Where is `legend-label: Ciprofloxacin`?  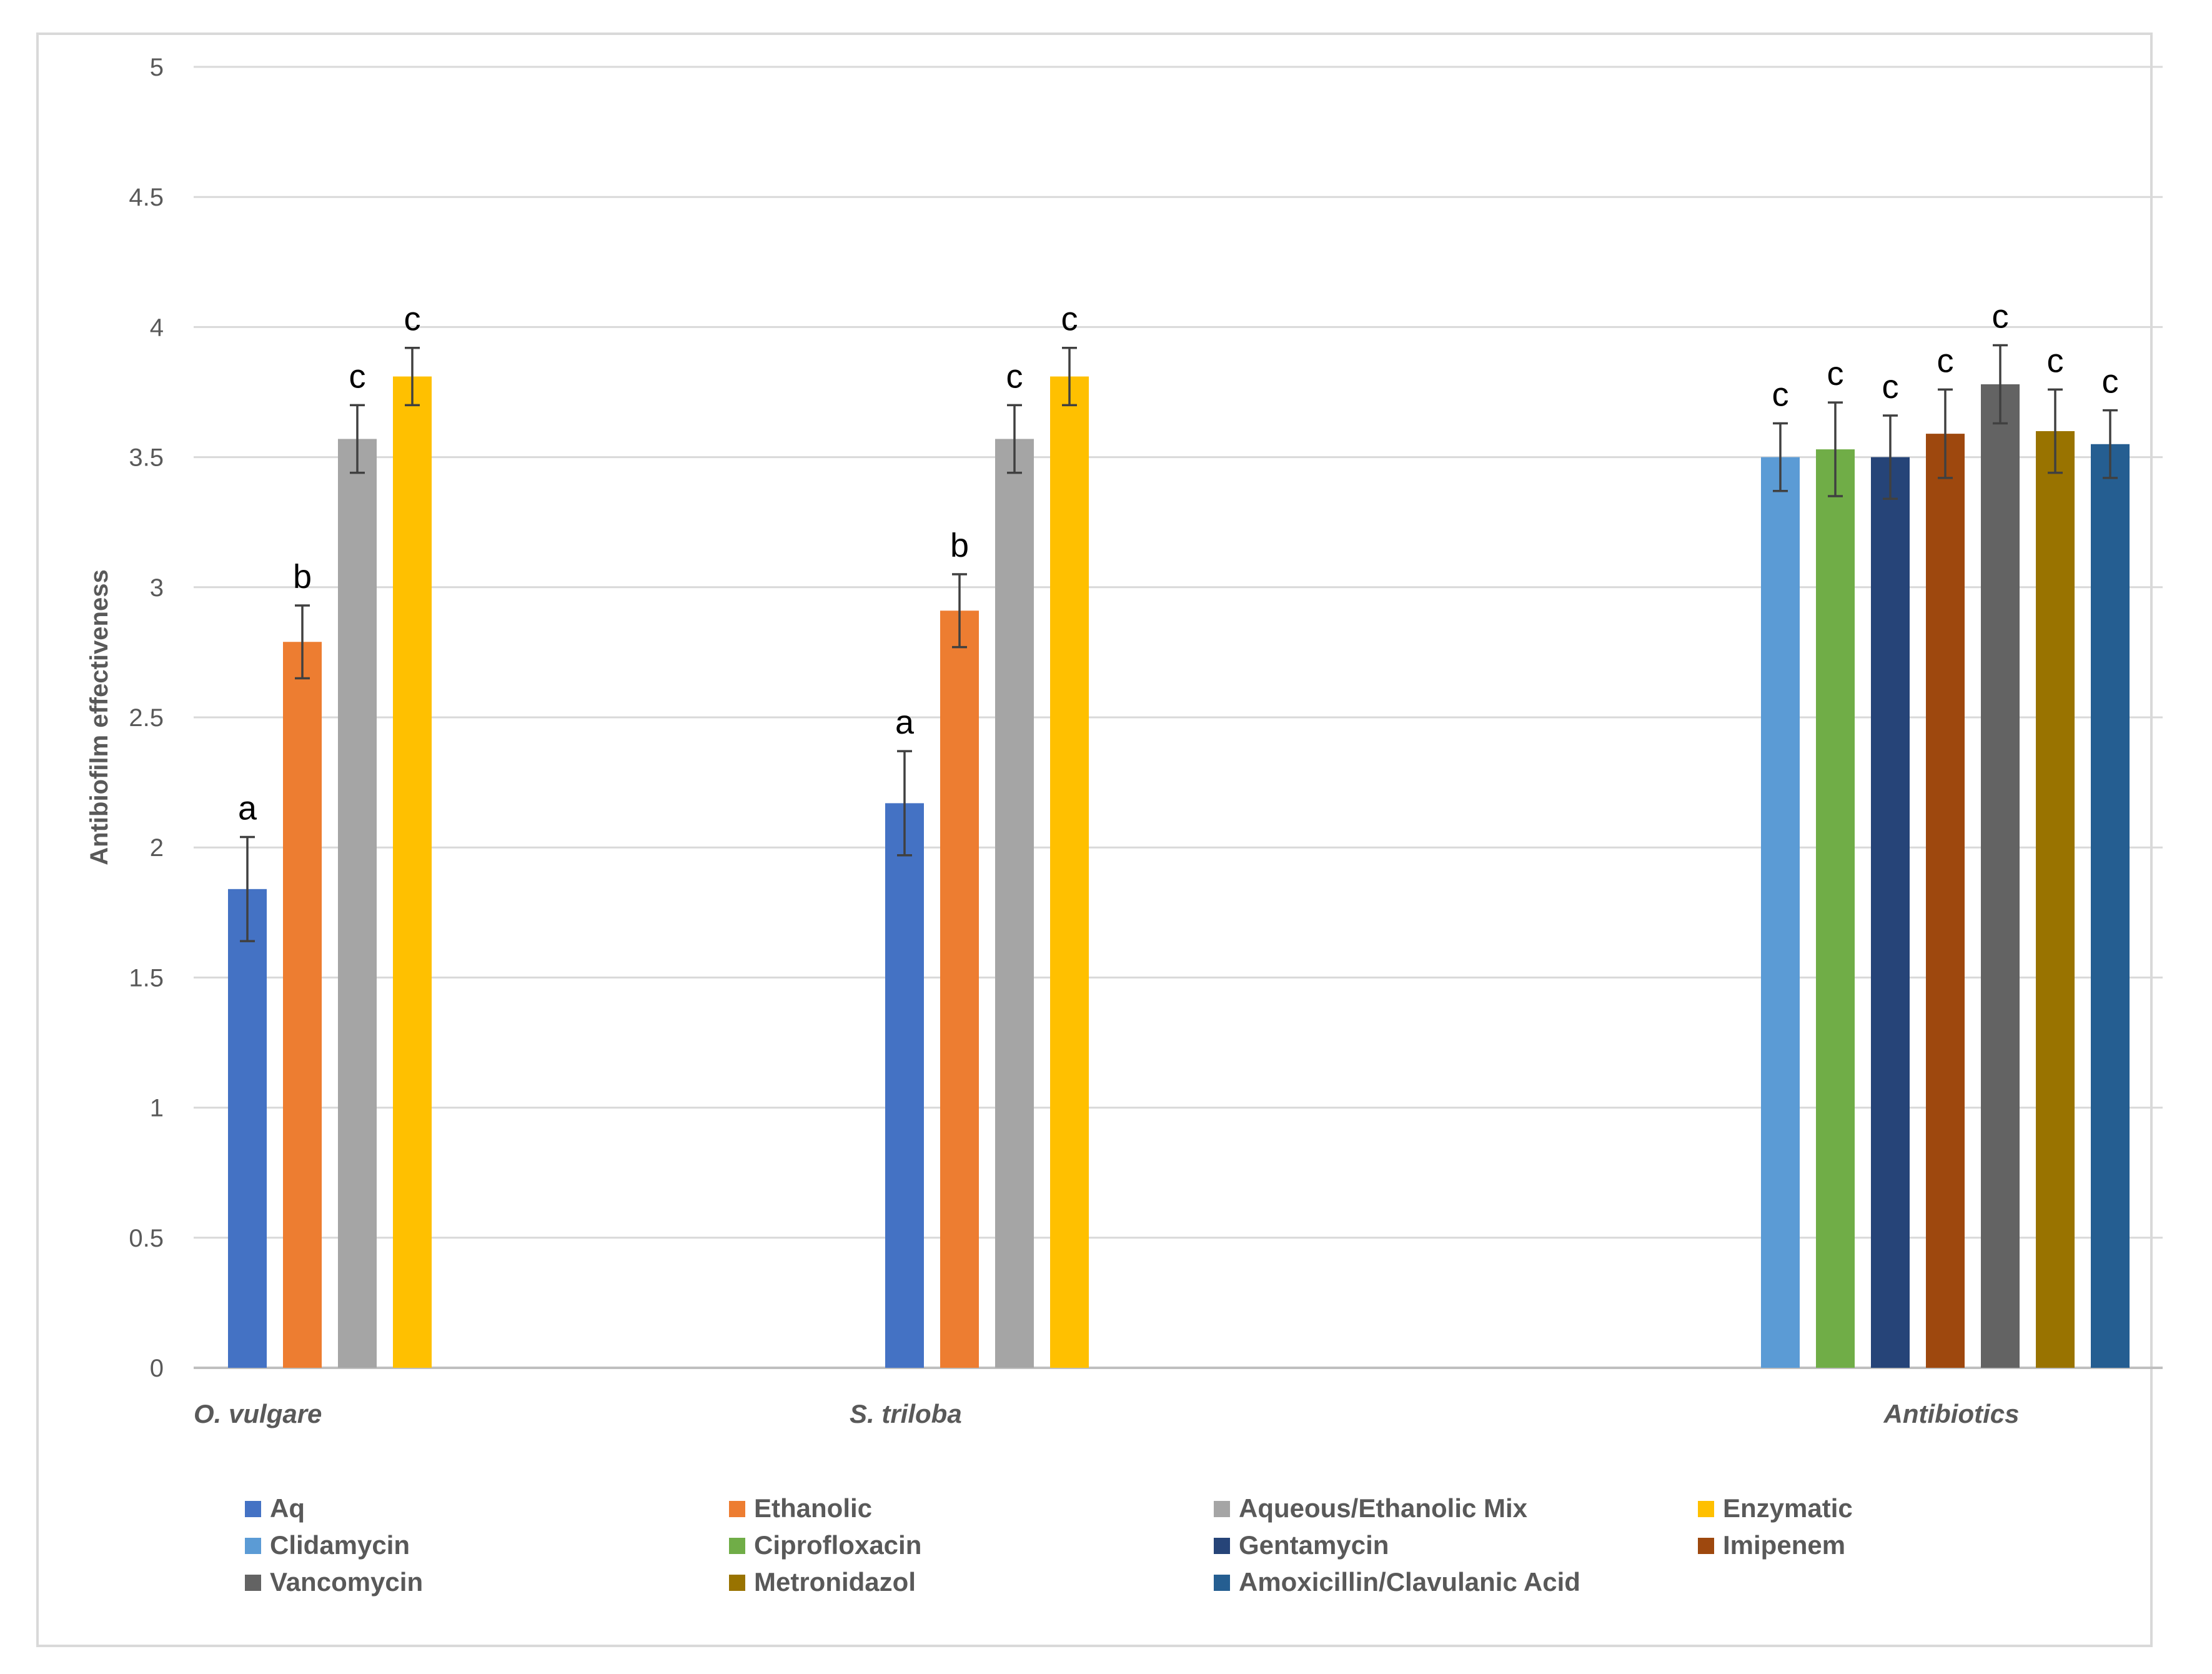
legend-label: Ciprofloxacin is located at coordinates (838, 1545).